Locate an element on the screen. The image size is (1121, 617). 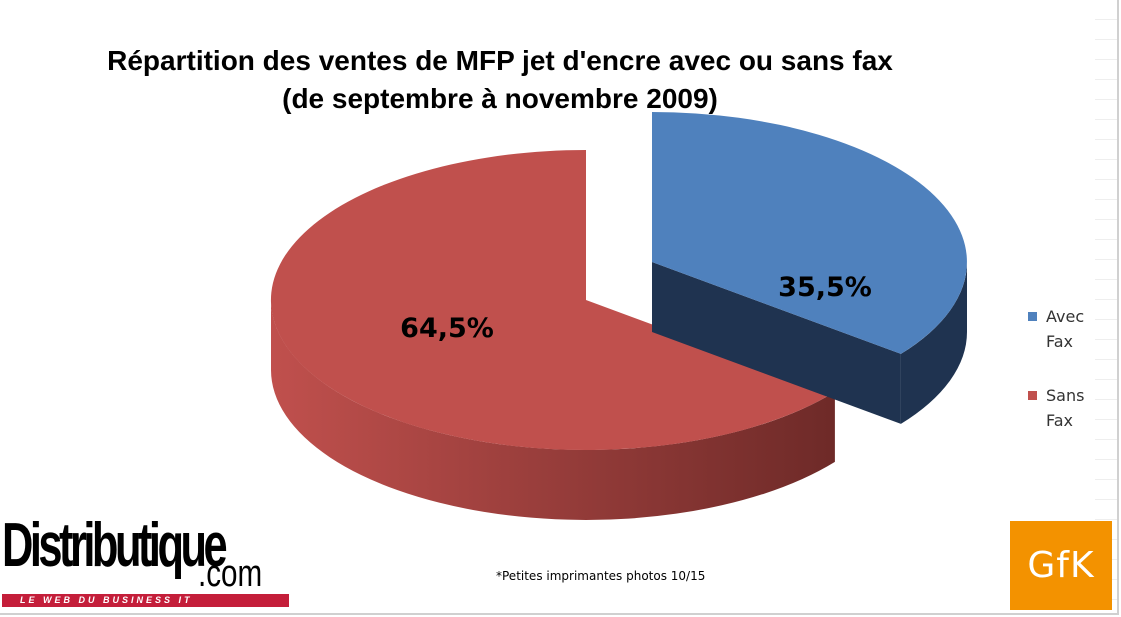
legend-label-avec-line1: Avec is located at coordinates (1065, 316).